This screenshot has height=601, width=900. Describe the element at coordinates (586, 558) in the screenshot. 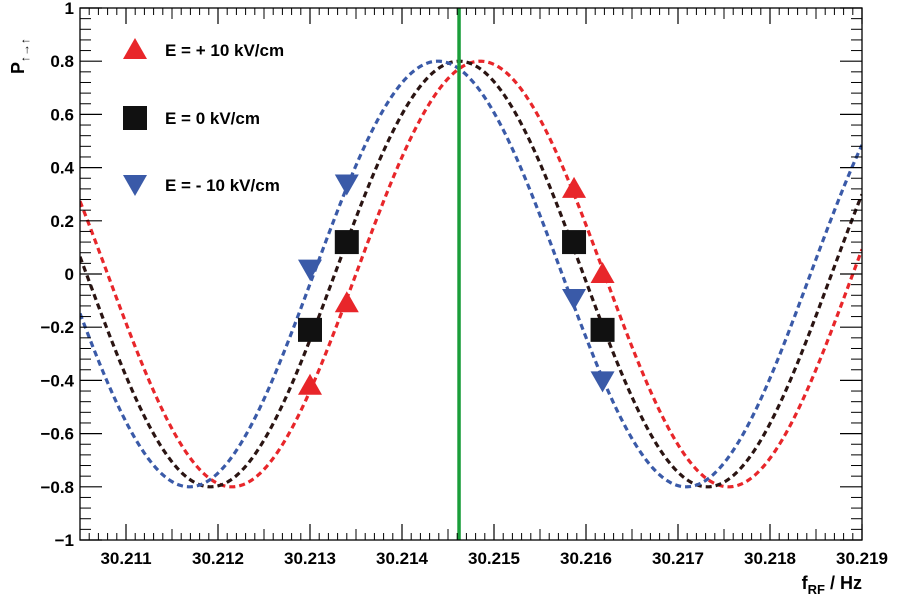

I see `x-tick-label: 30.216` at that location.